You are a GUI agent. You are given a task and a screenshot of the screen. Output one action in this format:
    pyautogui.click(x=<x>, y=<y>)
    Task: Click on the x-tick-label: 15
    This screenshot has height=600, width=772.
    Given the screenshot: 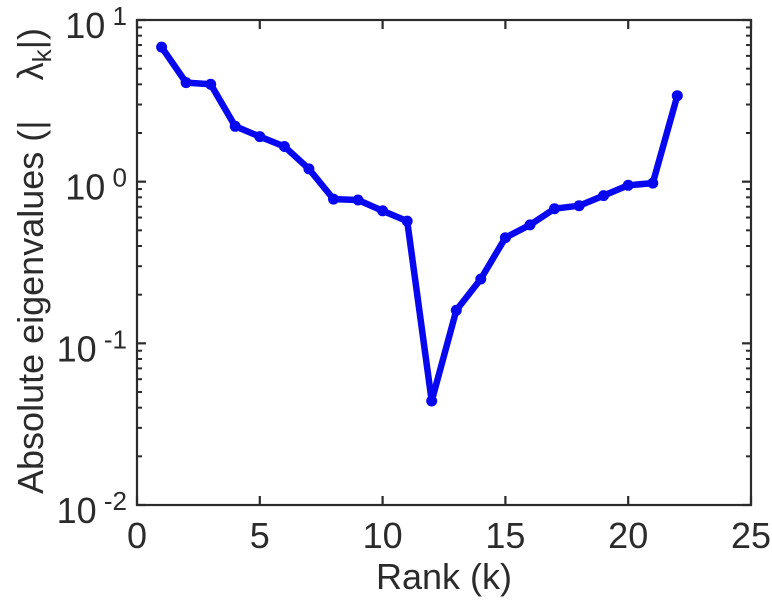 What is the action you would take?
    pyautogui.click(x=505, y=535)
    